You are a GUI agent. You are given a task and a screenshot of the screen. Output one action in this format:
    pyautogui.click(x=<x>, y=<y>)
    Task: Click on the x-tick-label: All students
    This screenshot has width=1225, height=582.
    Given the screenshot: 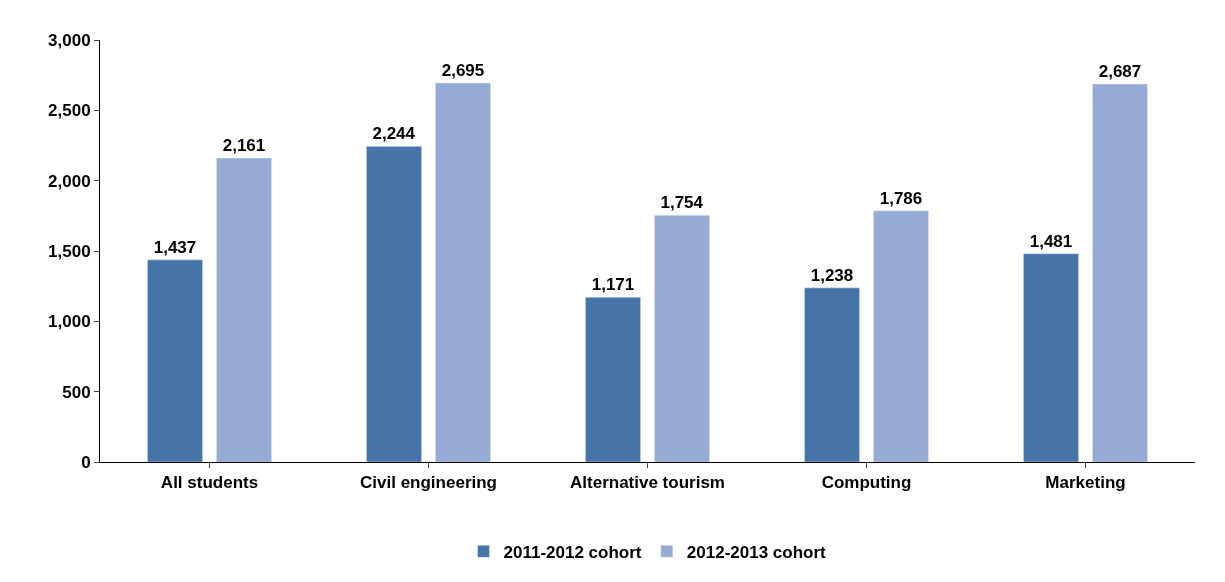 What is the action you would take?
    pyautogui.click(x=209, y=483)
    